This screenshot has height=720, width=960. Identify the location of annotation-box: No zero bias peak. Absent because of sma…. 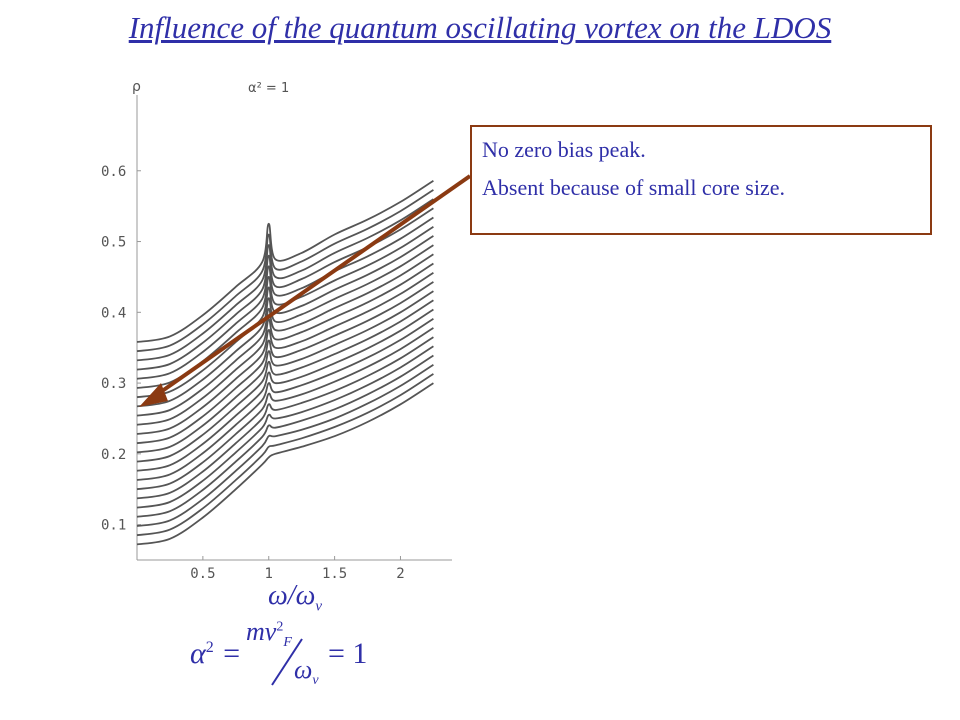
(701, 180).